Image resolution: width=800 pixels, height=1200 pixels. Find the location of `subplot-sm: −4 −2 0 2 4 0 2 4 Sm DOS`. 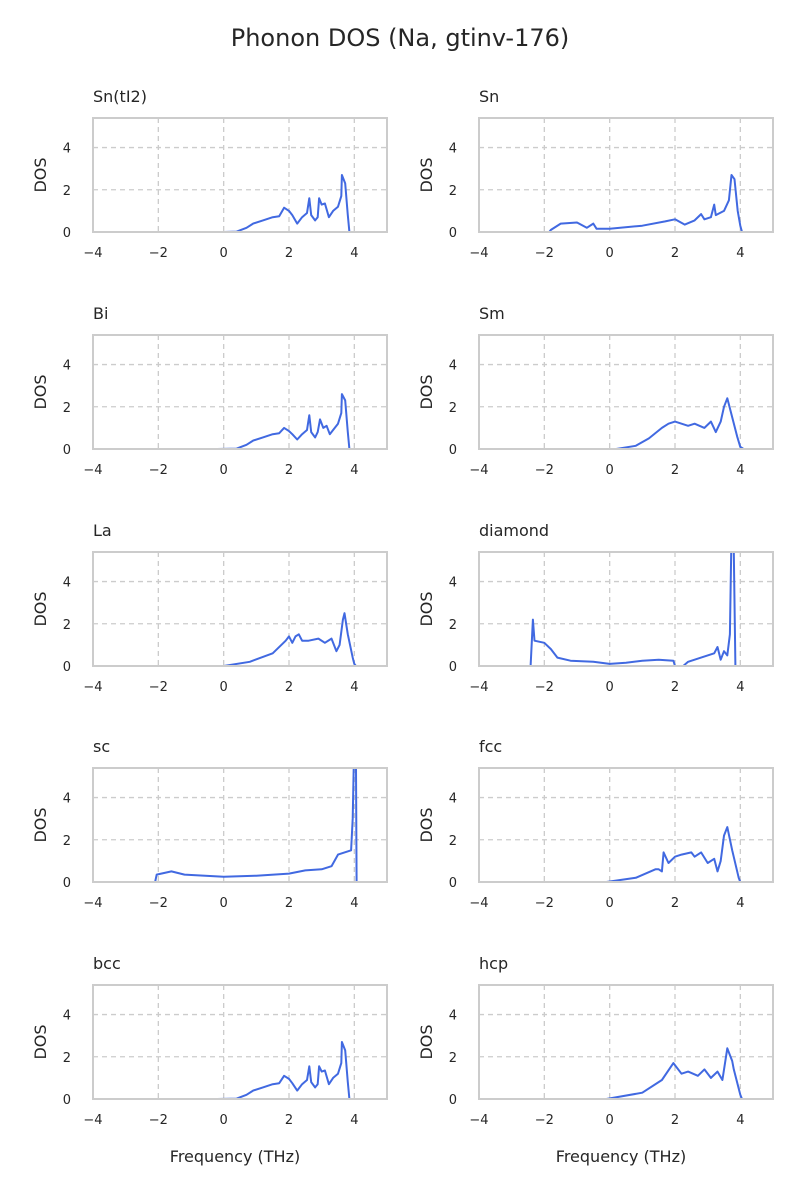

subplot-sm: −4 −2 0 2 4 0 2 4 Sm DOS is located at coordinates (595, 391).